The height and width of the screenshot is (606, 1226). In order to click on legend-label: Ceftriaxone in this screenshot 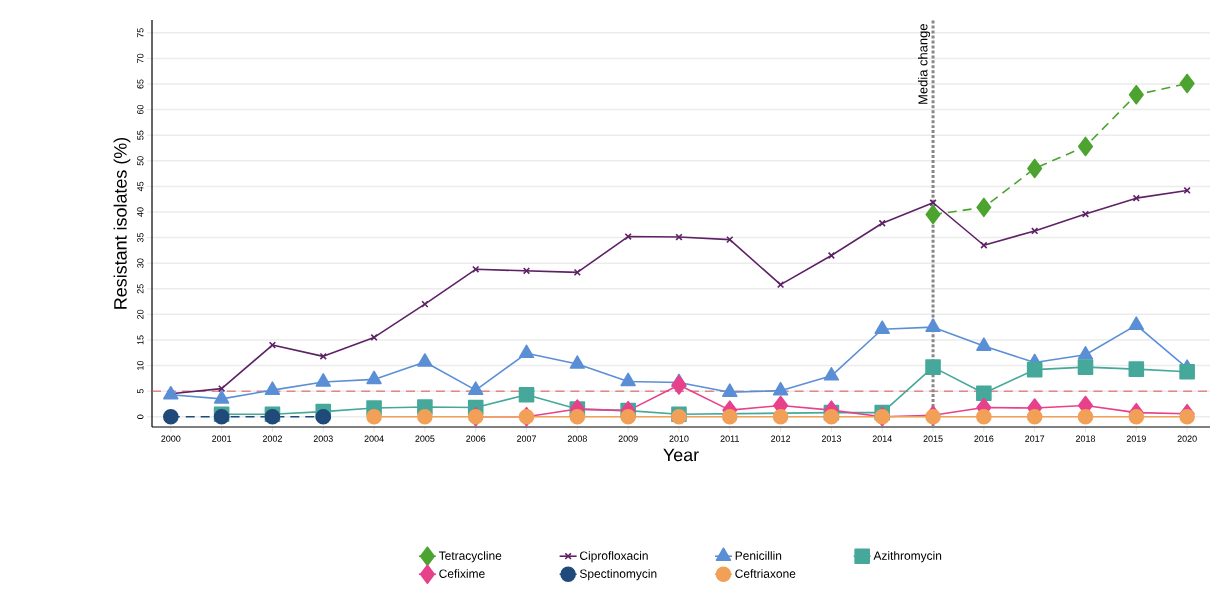, I will do `click(765, 573)`.